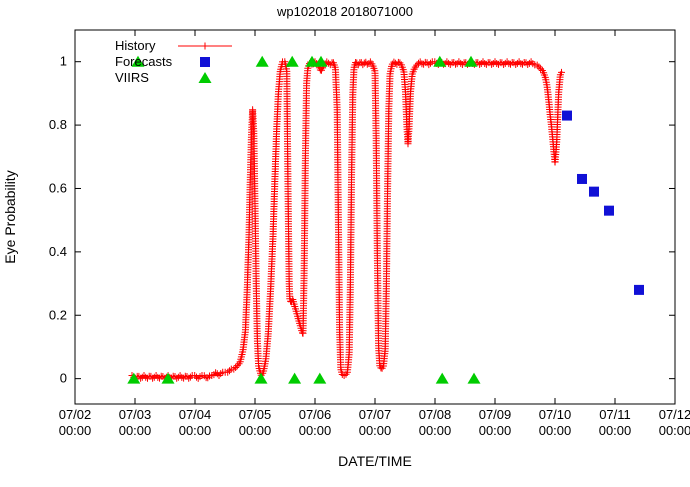  I want to click on legend-viirs-marker, so click(205, 77).